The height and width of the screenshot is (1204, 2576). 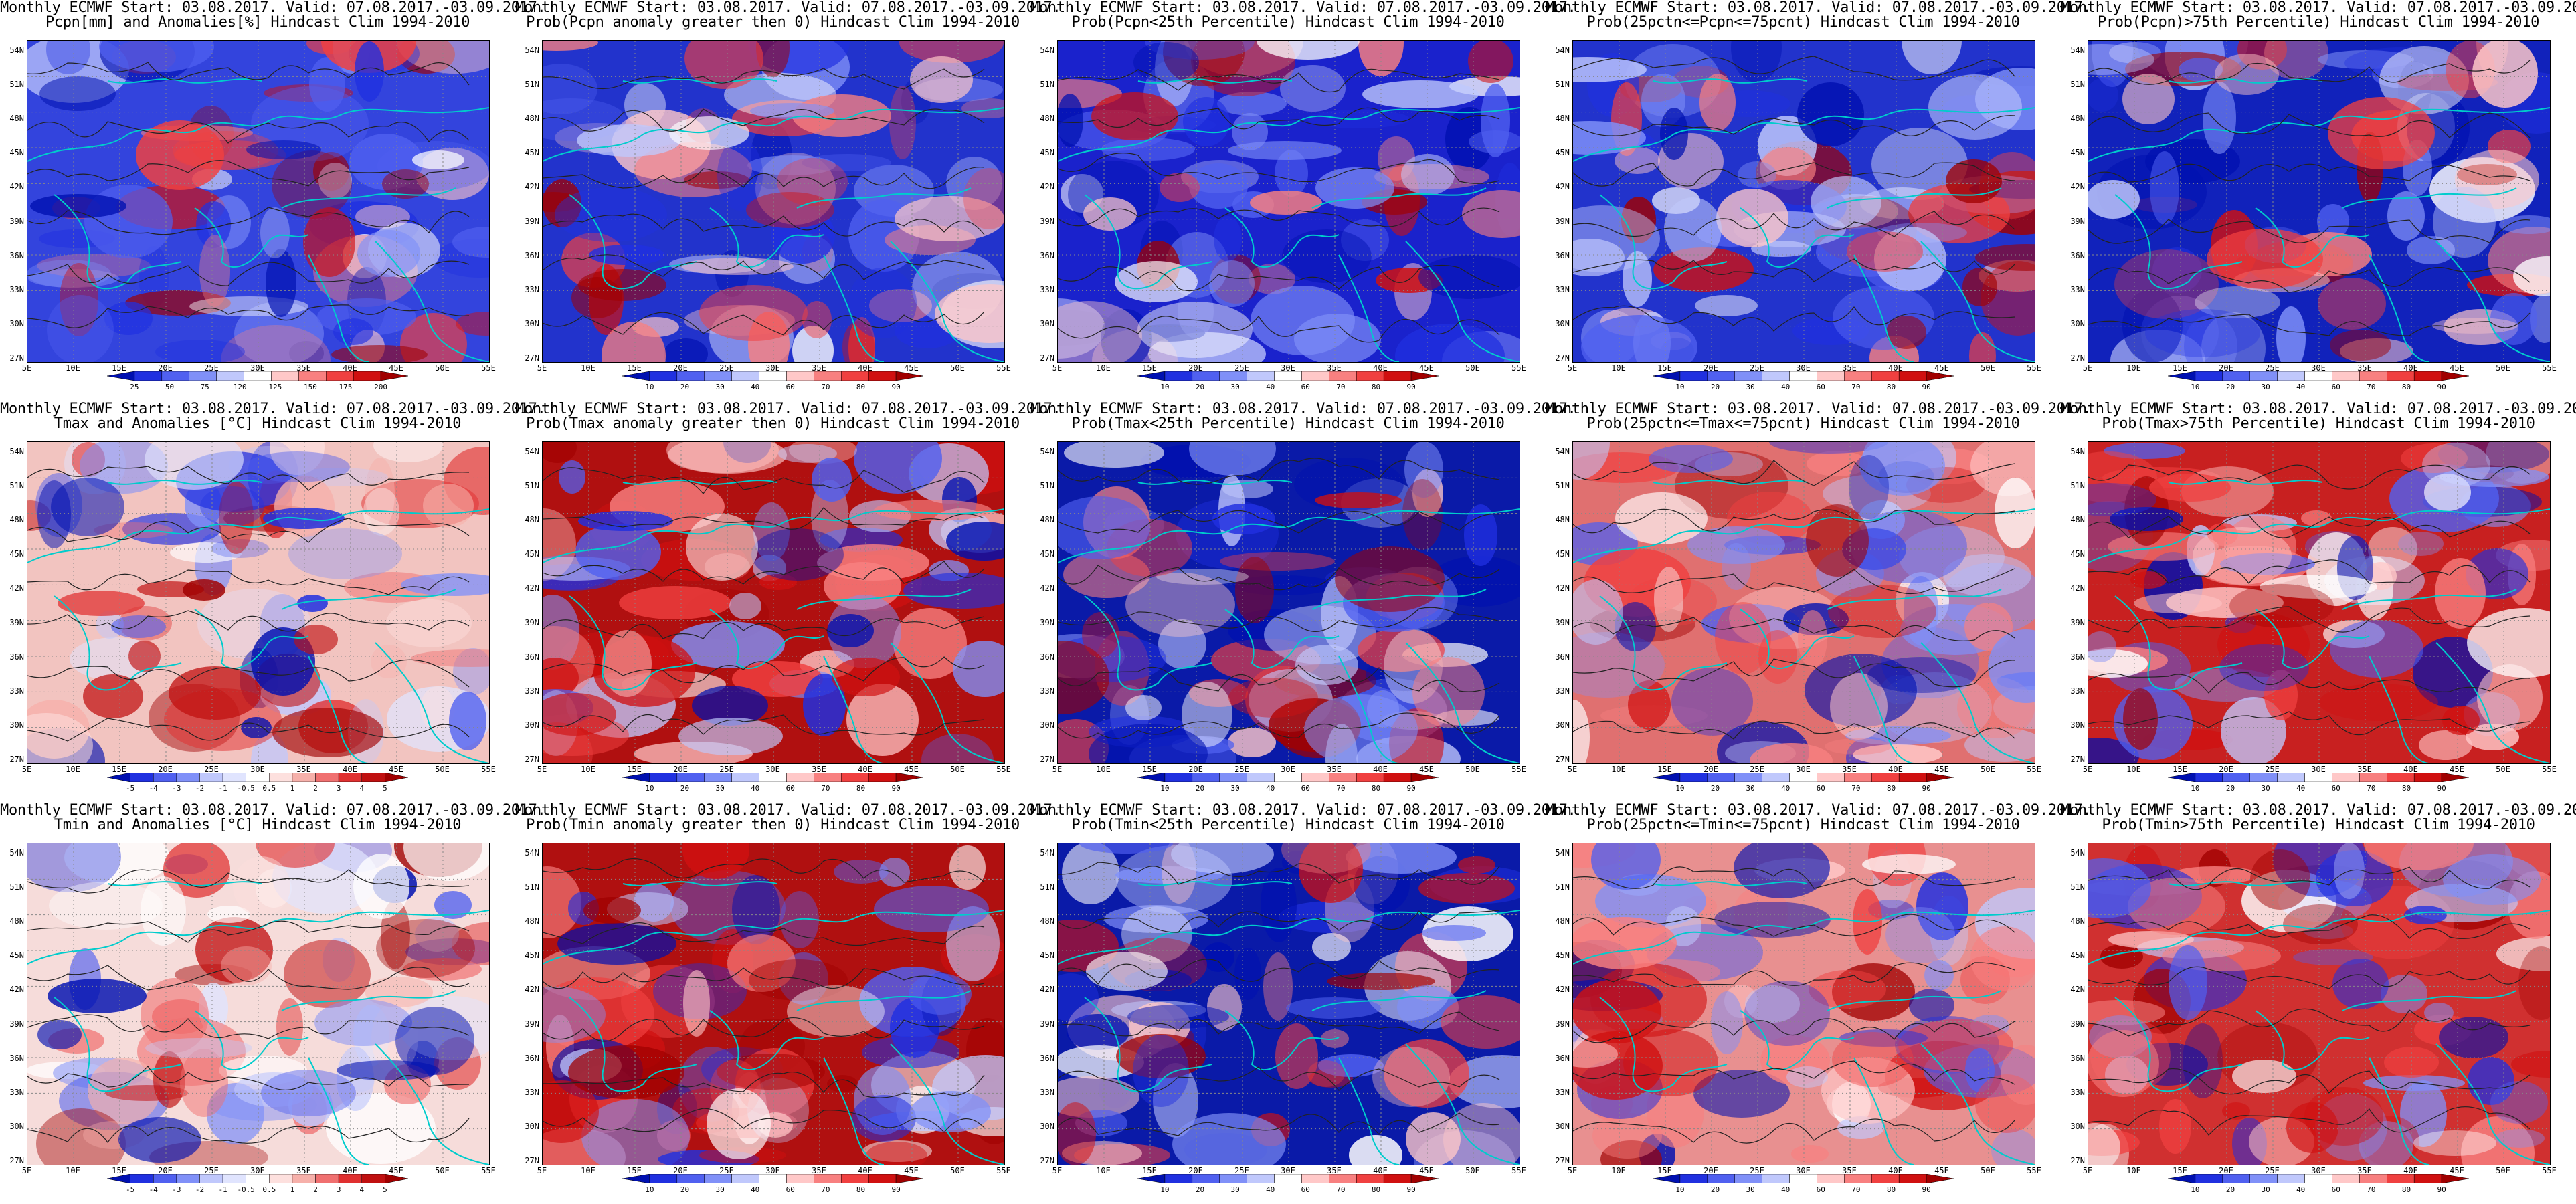 What do you see at coordinates (1891, 788) in the screenshot?
I see `colorbar-label: 80` at bounding box center [1891, 788].